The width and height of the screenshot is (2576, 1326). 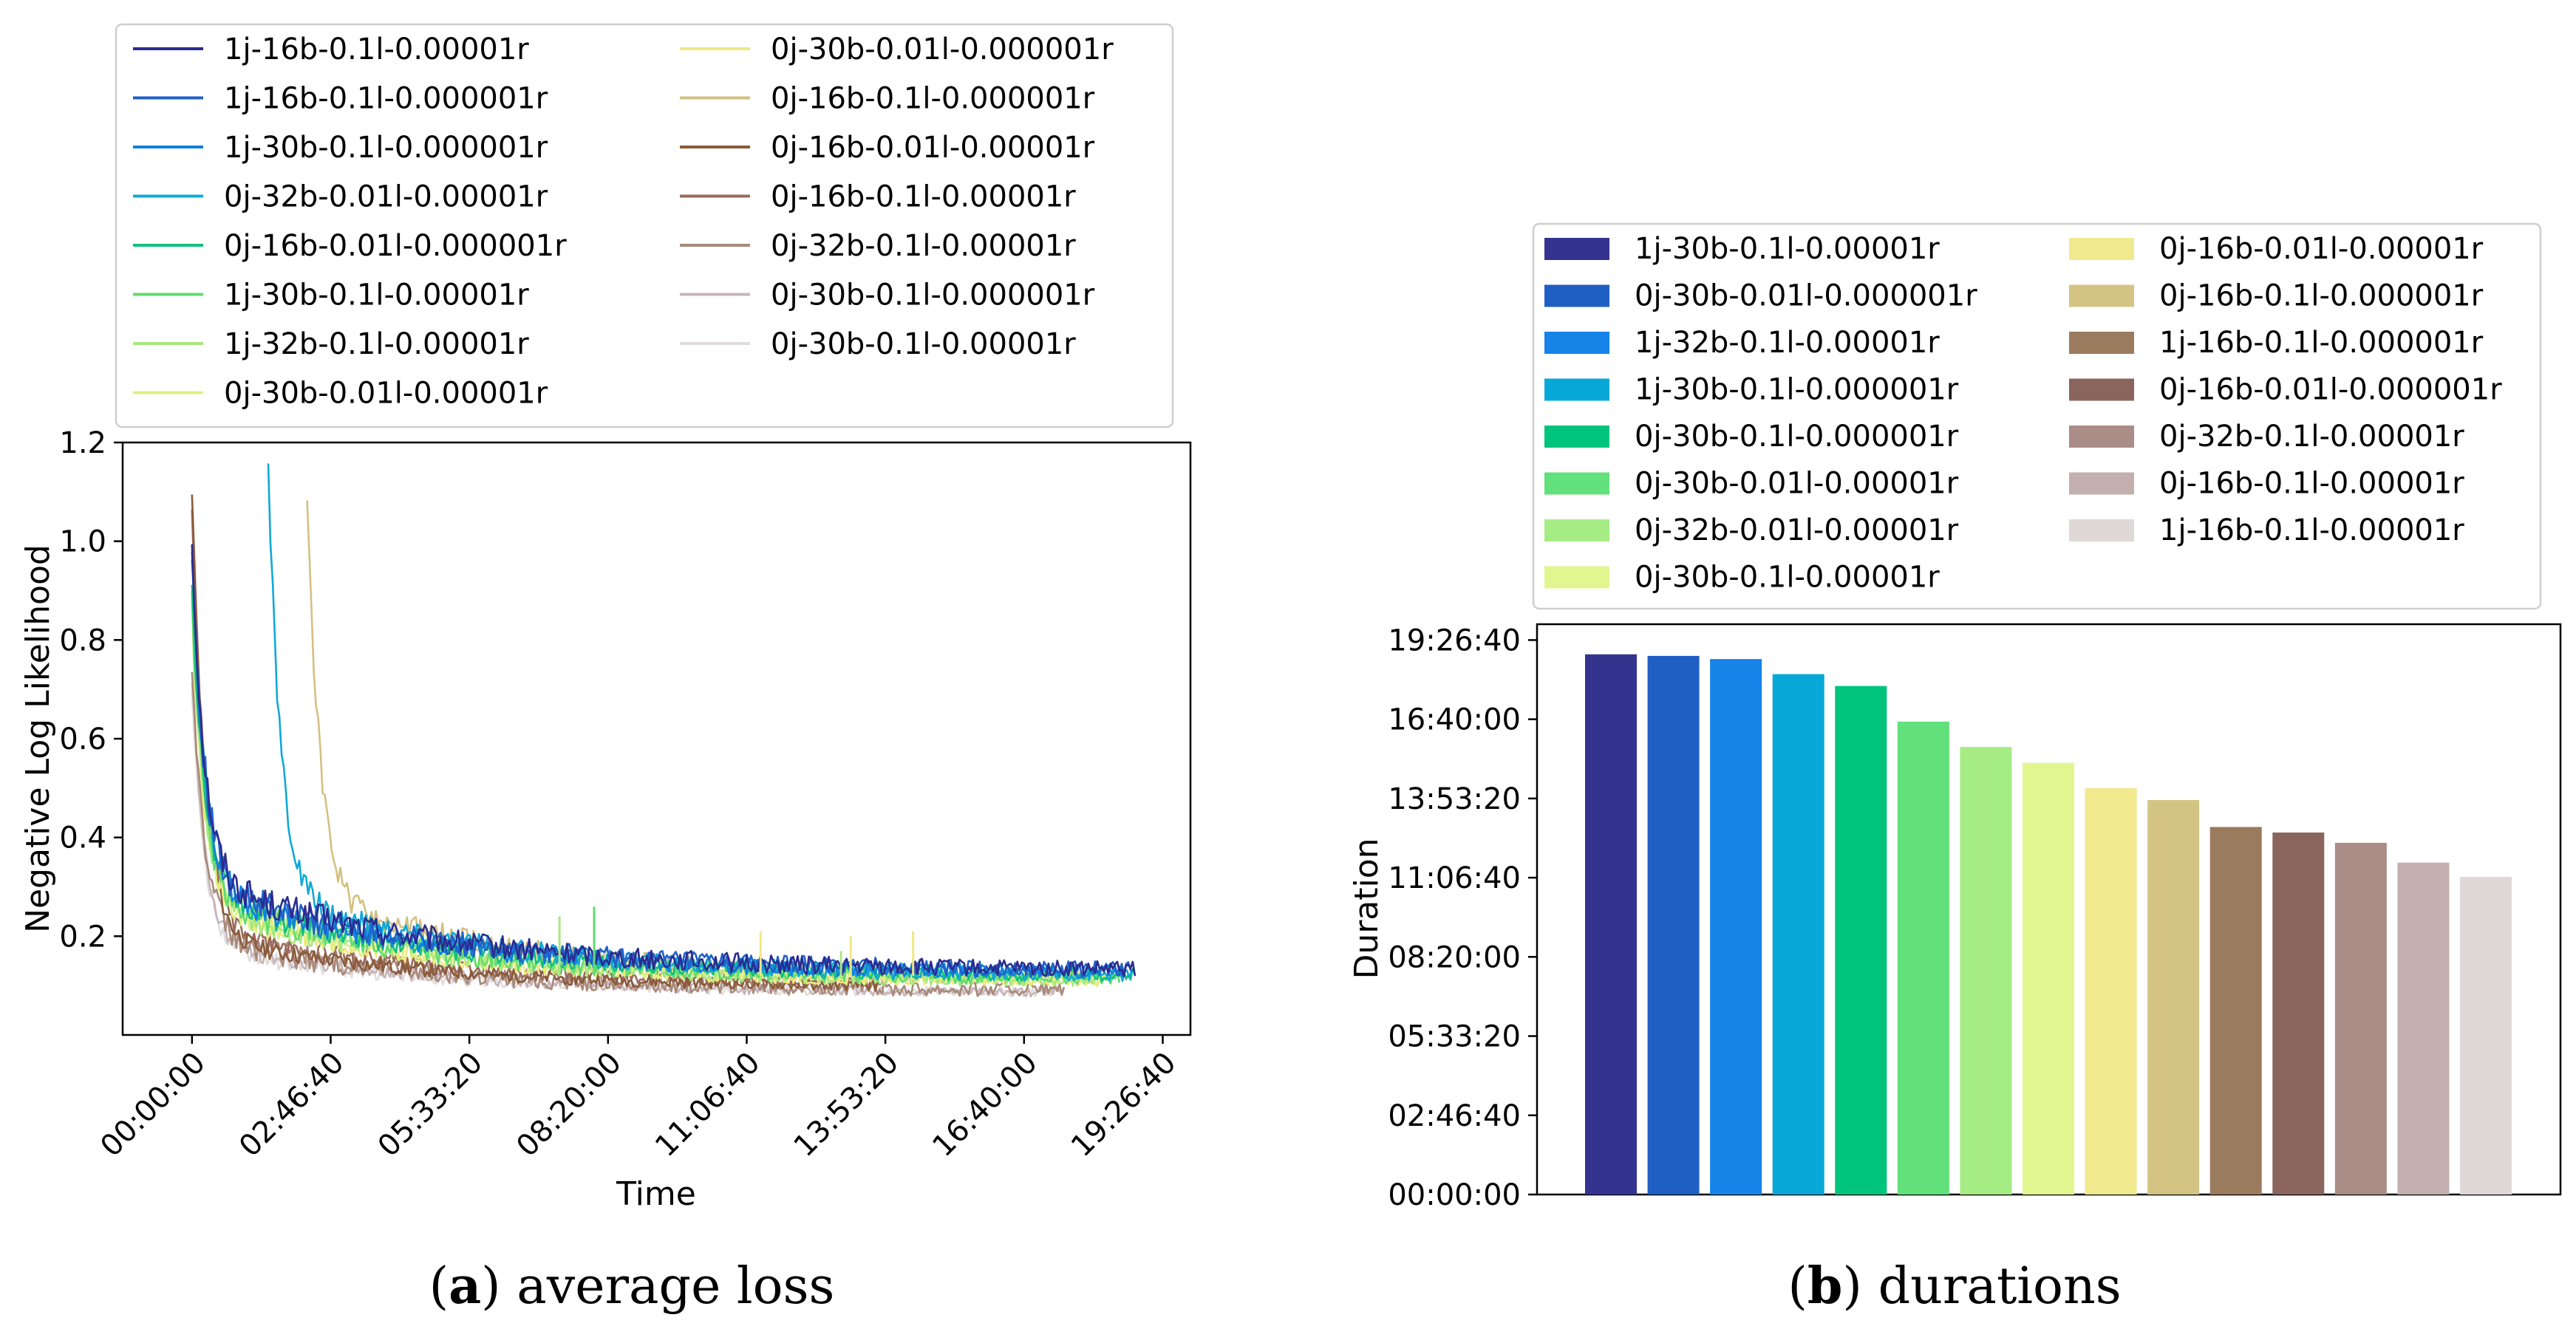 What do you see at coordinates (465, 1286) in the screenshot?
I see `caption-a-letter: a` at bounding box center [465, 1286].